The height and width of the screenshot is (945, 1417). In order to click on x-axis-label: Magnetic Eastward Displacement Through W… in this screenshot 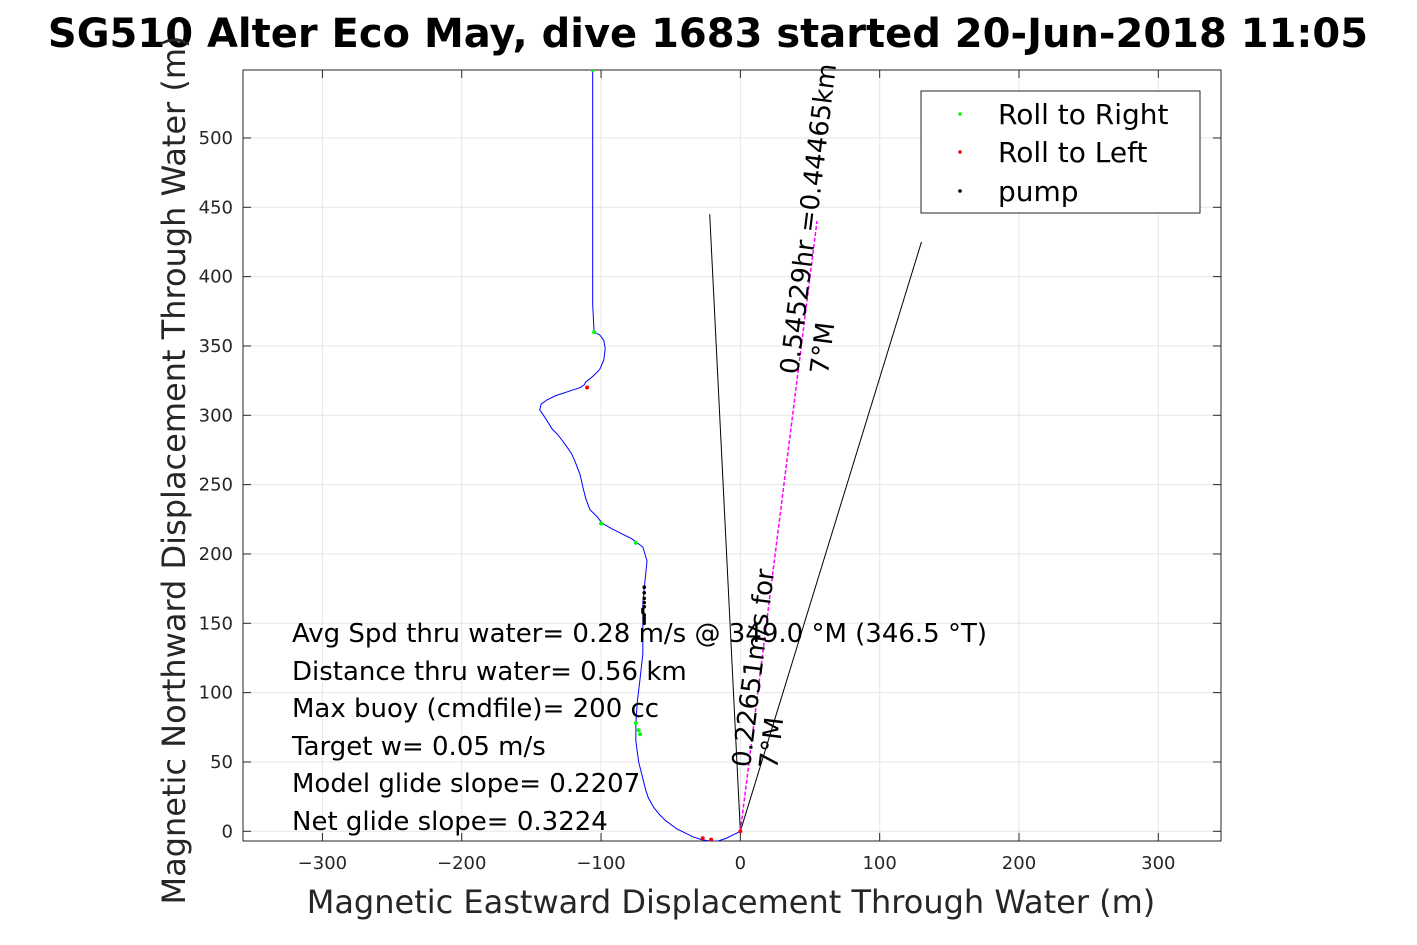, I will do `click(731, 902)`.